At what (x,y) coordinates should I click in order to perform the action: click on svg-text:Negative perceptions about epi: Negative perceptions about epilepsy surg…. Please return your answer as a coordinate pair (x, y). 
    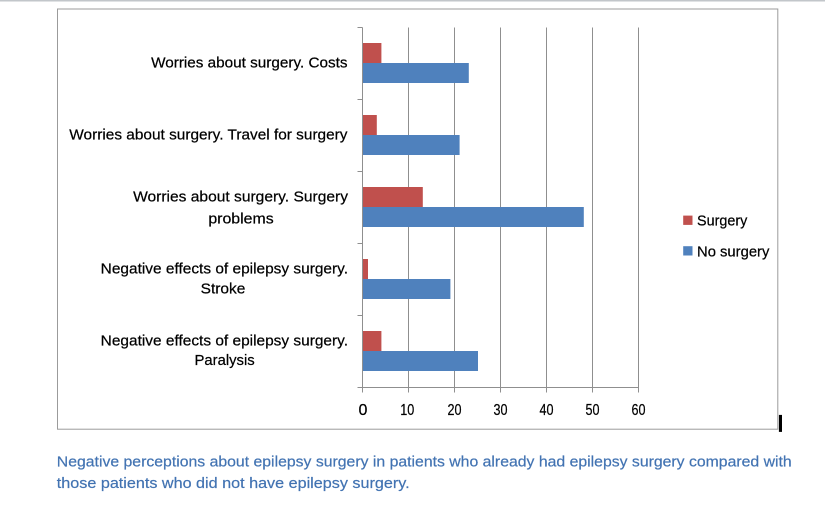
    Looking at the image, I should click on (424, 462).